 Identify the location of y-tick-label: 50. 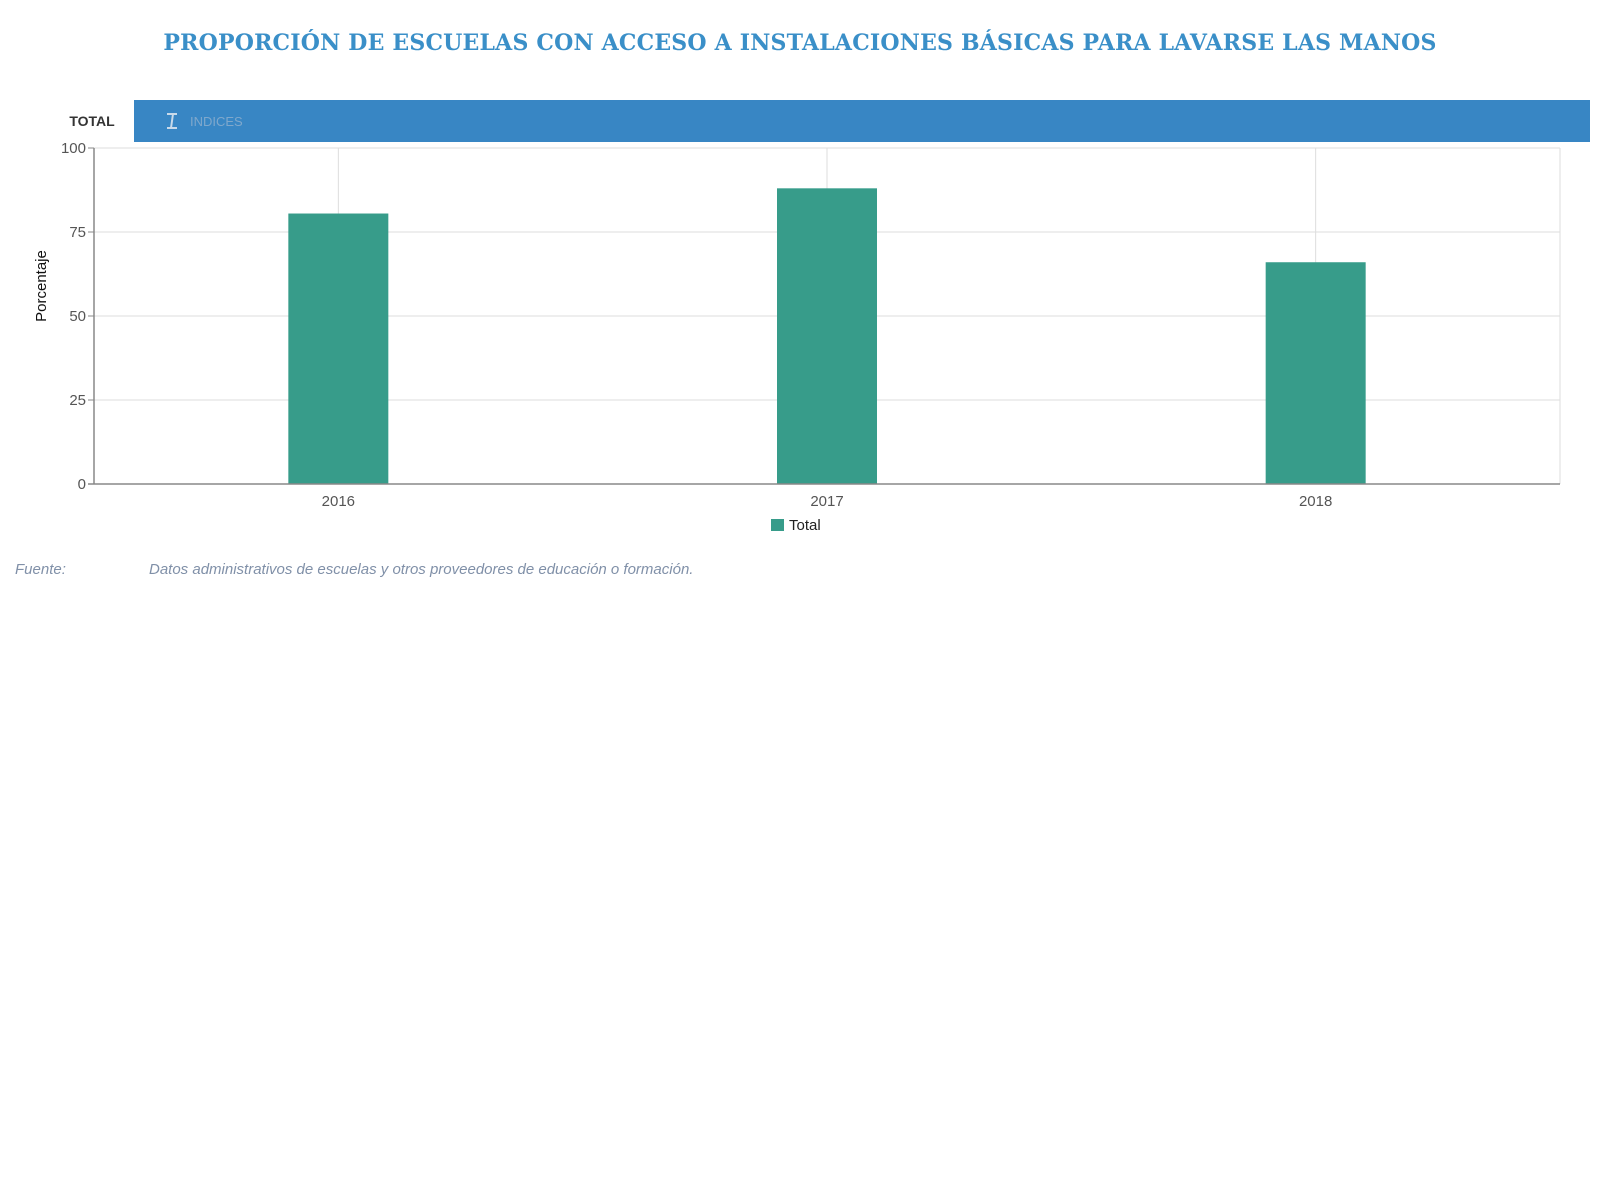
(77, 316).